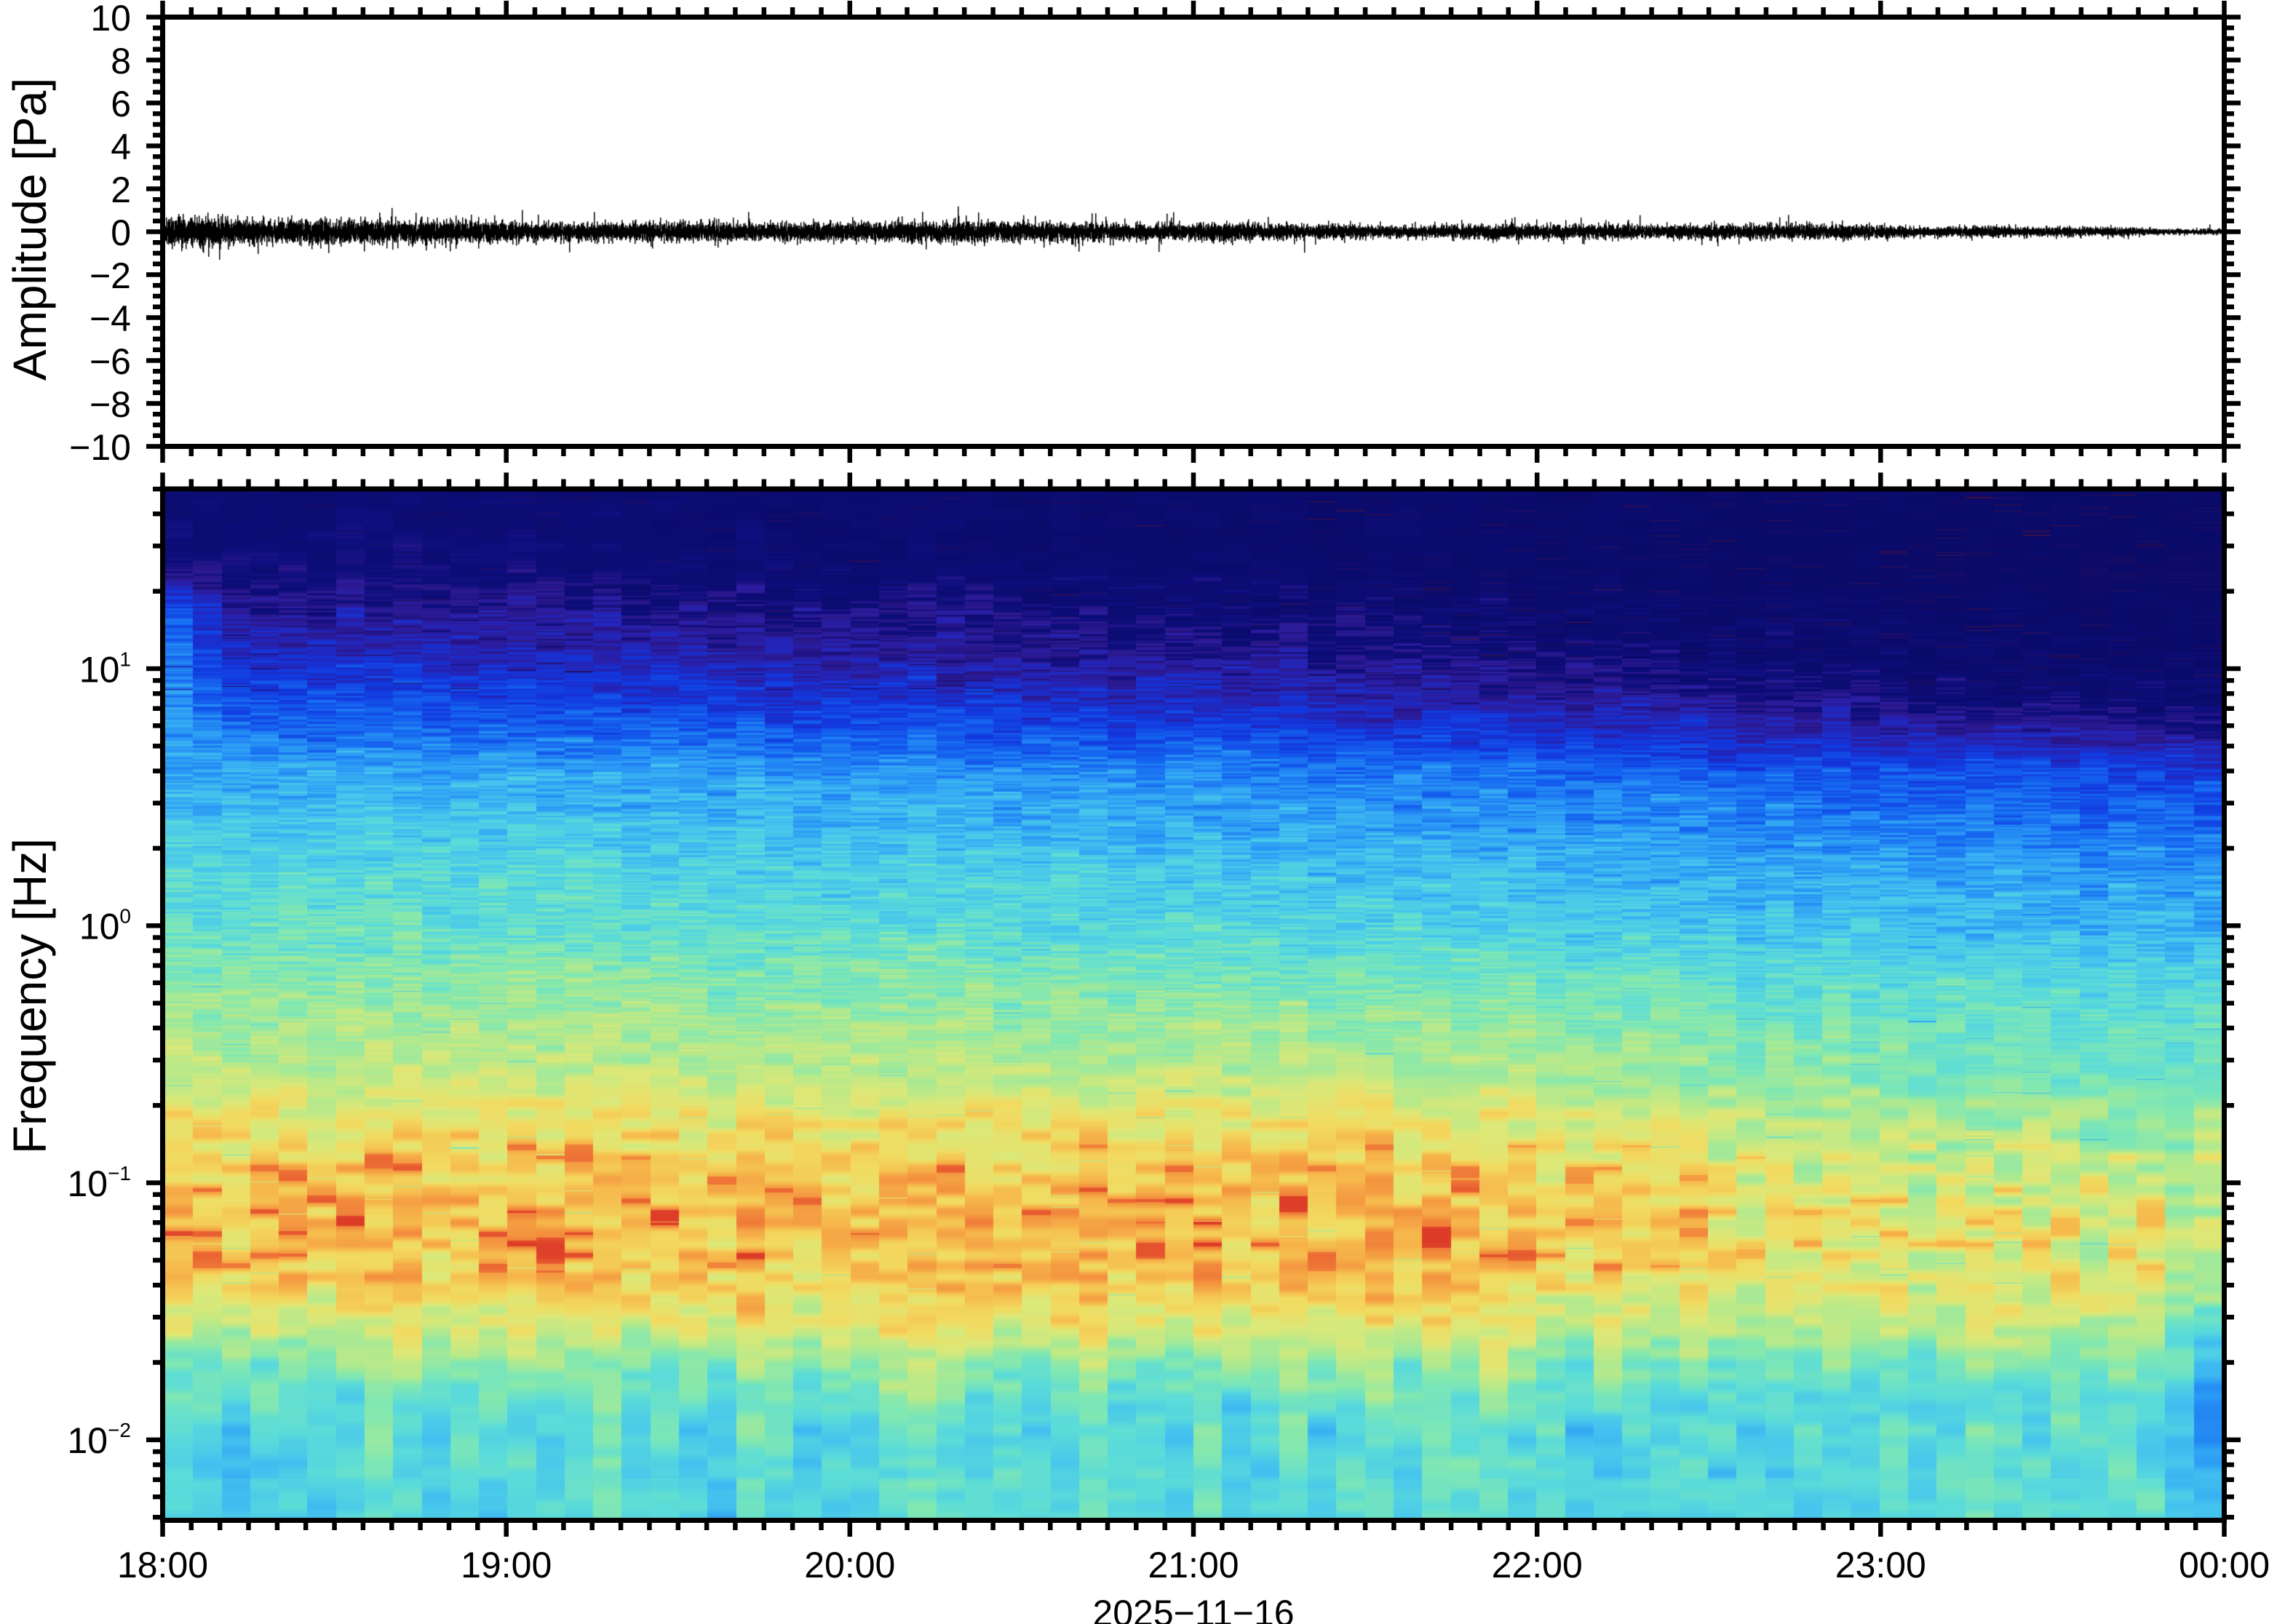 The image size is (2269, 1624). I want to click on svg-text: −2, so click(111, 275).